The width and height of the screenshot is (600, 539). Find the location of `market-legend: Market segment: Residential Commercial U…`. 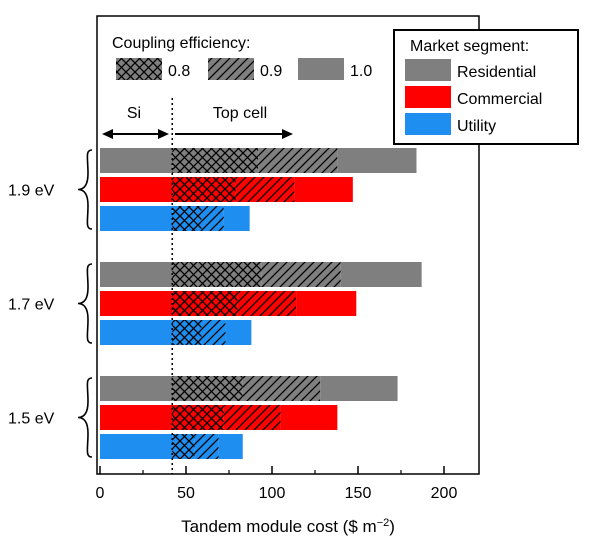

market-legend: Market segment: Residential Commercial U… is located at coordinates (486, 87).